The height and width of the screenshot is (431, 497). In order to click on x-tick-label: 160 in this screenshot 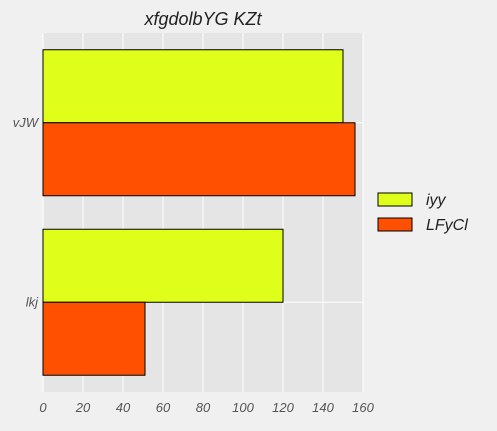, I will do `click(363, 407)`.